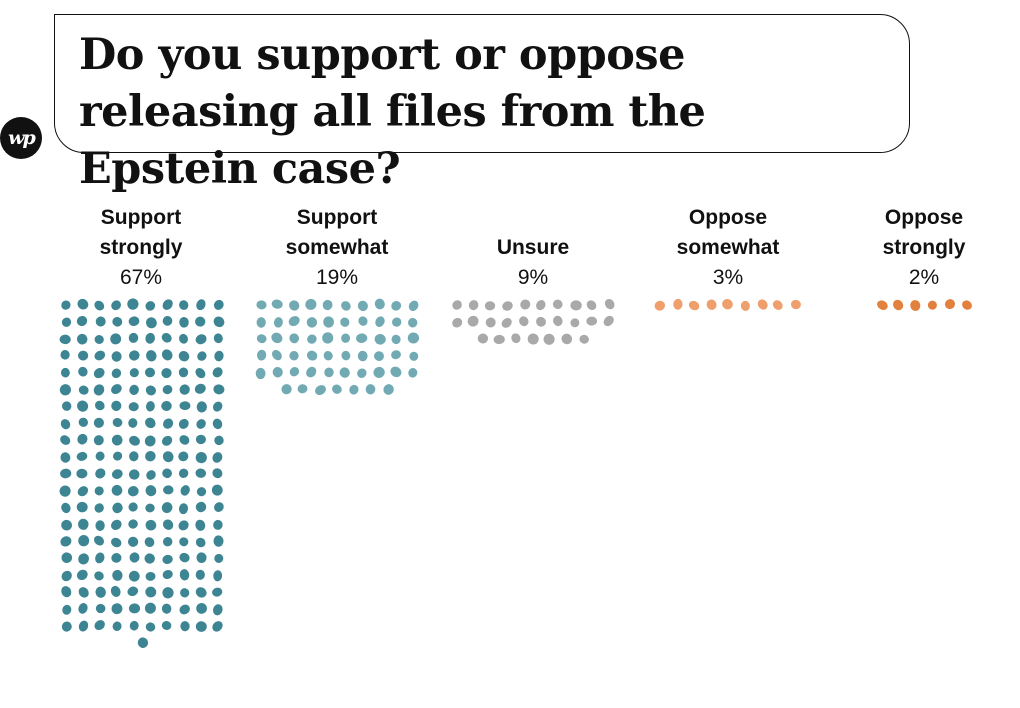  I want to click on value-label: 2%, so click(924, 277).